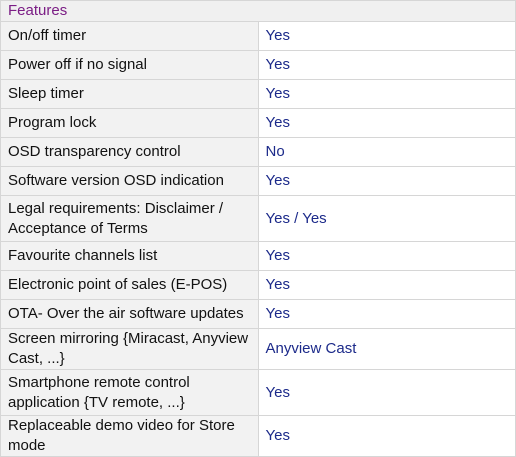 The height and width of the screenshot is (457, 516). I want to click on table-row: Power off if no signal Yes, so click(258, 65).